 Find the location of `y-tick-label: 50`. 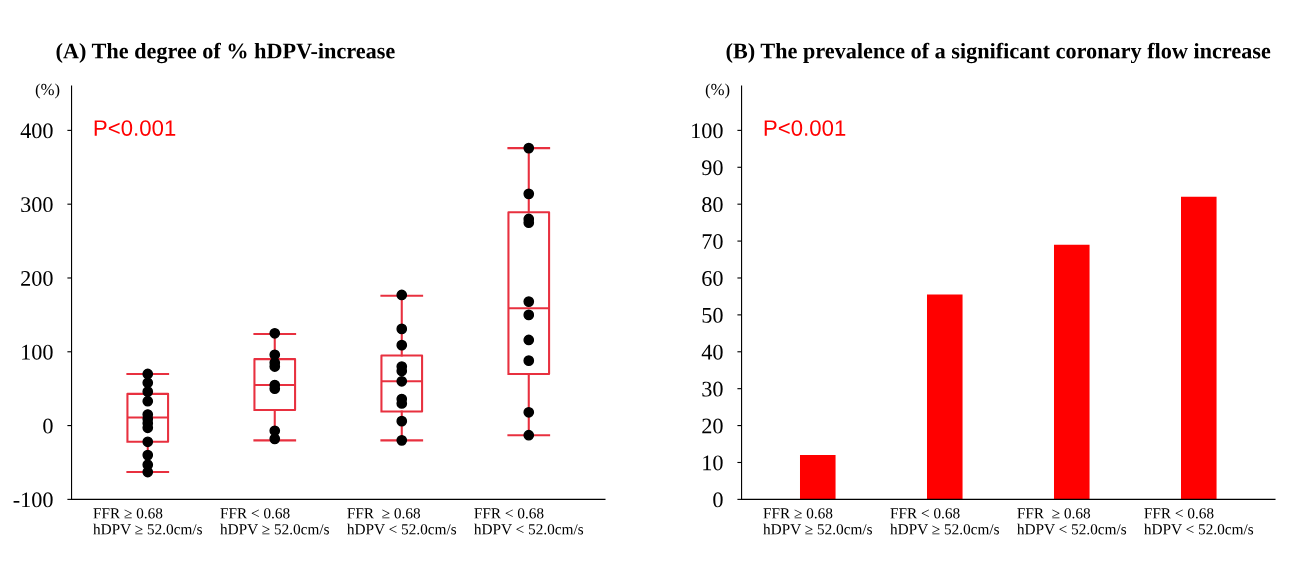

y-tick-label: 50 is located at coordinates (712, 315).